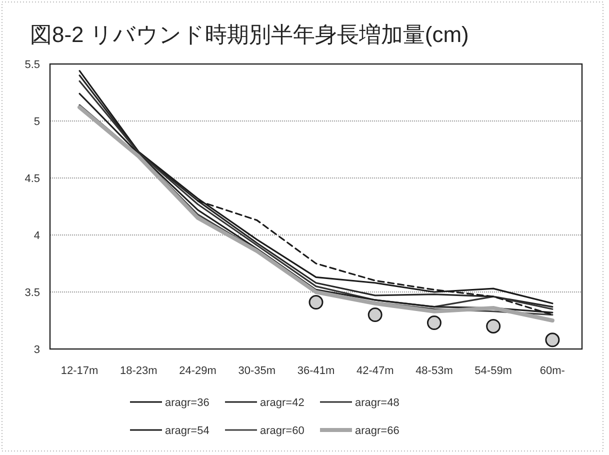 This screenshot has height=455, width=609. I want to click on legend-label: aragr=66, so click(377, 431).